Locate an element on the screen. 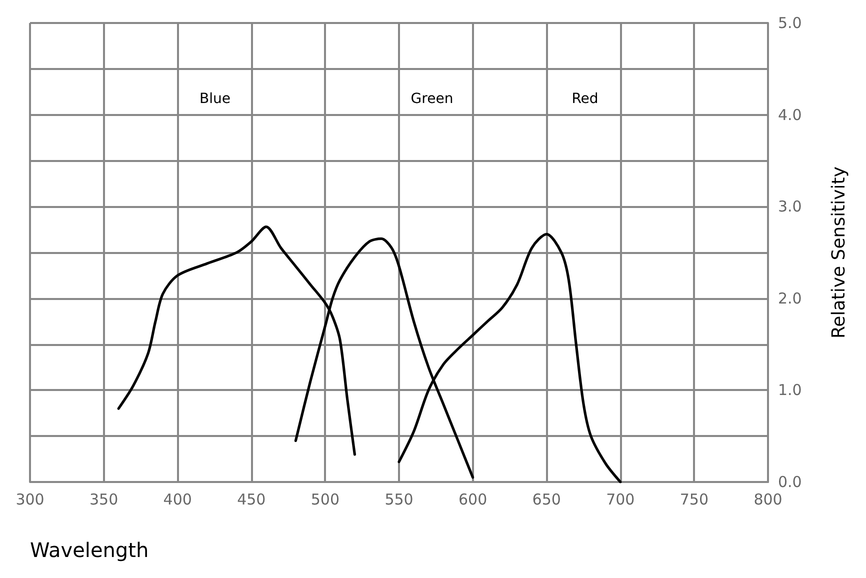 The height and width of the screenshot is (578, 866). x-tick-label: 400 is located at coordinates (177, 499).